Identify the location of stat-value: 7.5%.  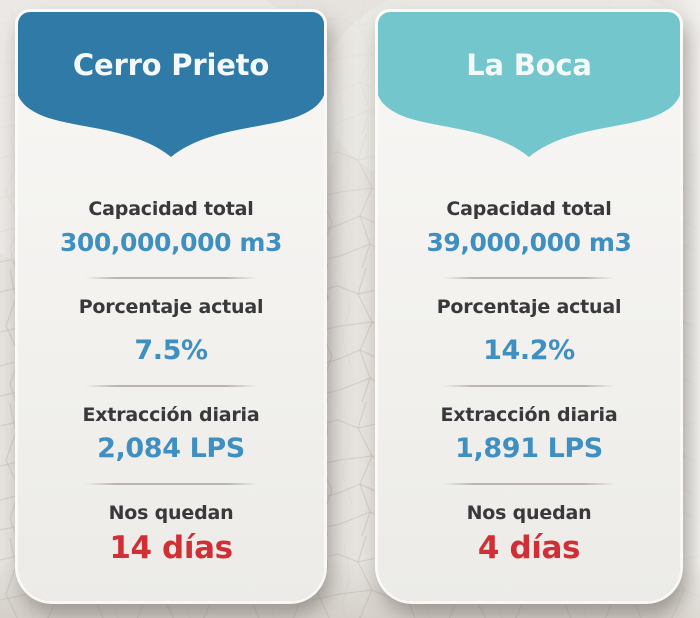
(171, 350).